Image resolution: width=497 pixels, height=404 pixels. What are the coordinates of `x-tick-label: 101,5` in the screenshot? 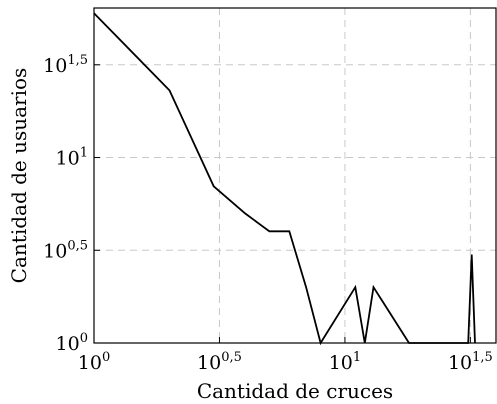 It's located at (470, 362).